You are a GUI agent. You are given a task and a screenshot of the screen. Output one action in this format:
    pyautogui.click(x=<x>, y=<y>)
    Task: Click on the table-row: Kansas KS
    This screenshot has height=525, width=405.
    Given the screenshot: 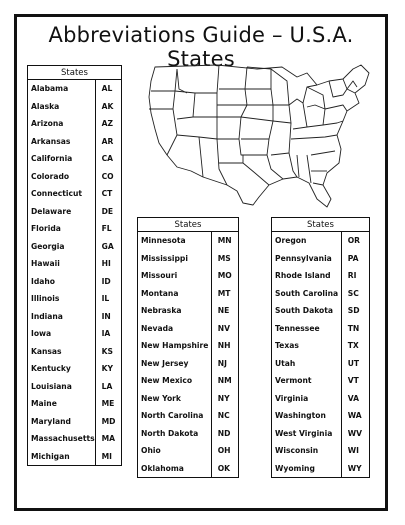 What is the action you would take?
    pyautogui.click(x=75, y=351)
    